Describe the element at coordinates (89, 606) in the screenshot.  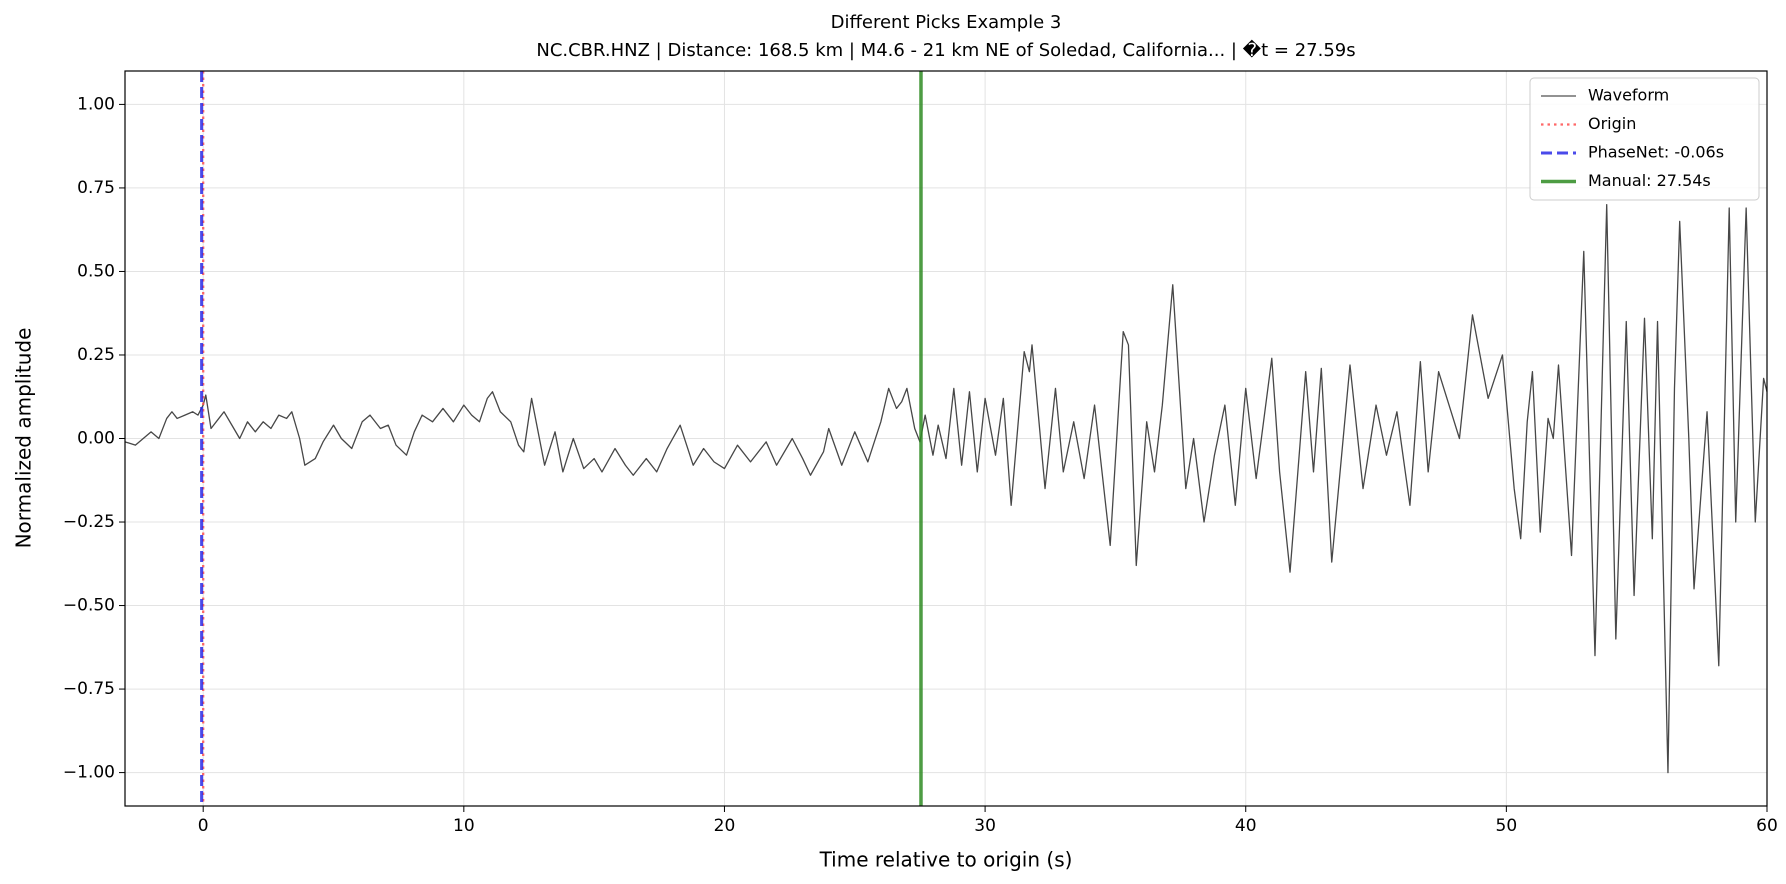
I see `y-tick-label: −0.50` at that location.